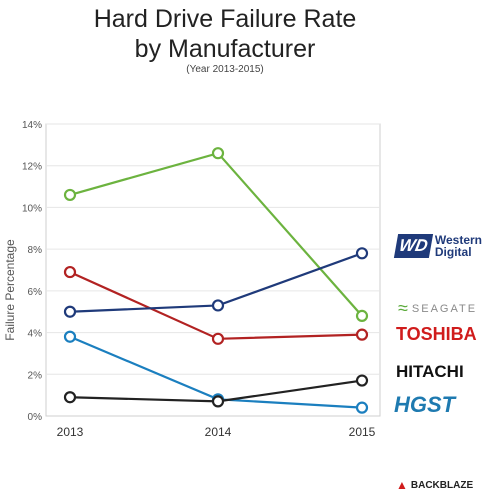  I want to click on wd-logo-text: Western Digital, so click(458, 246).